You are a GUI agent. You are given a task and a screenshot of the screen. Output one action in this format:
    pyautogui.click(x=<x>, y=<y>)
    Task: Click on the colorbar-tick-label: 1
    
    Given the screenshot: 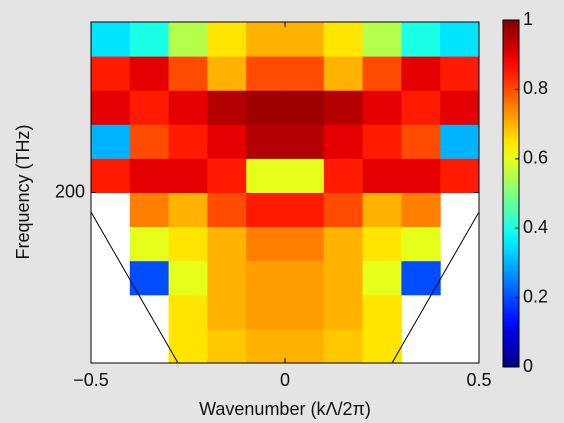 What is the action you would take?
    pyautogui.click(x=528, y=19)
    